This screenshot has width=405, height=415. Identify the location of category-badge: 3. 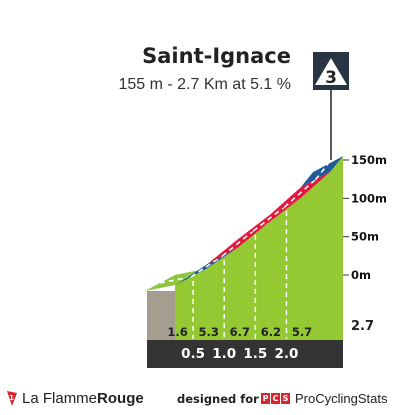
(331, 106).